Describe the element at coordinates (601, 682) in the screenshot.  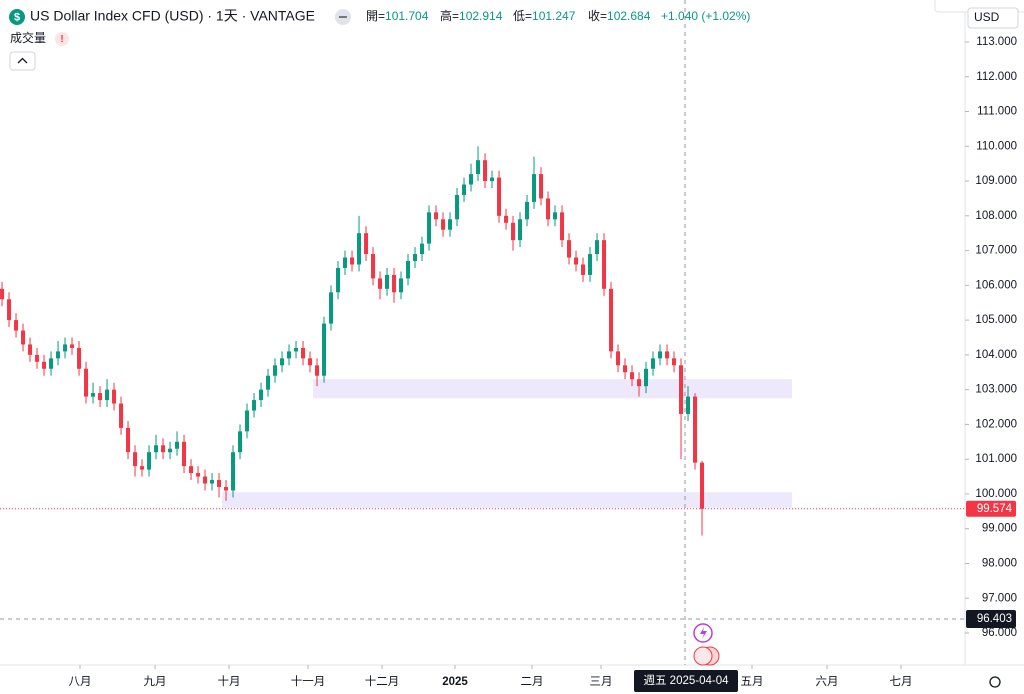
I see `x-tick-label: 三月` at that location.